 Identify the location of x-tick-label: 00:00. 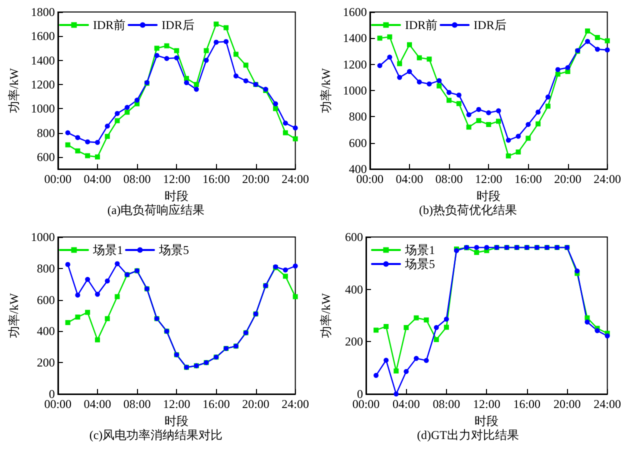
(58, 179).